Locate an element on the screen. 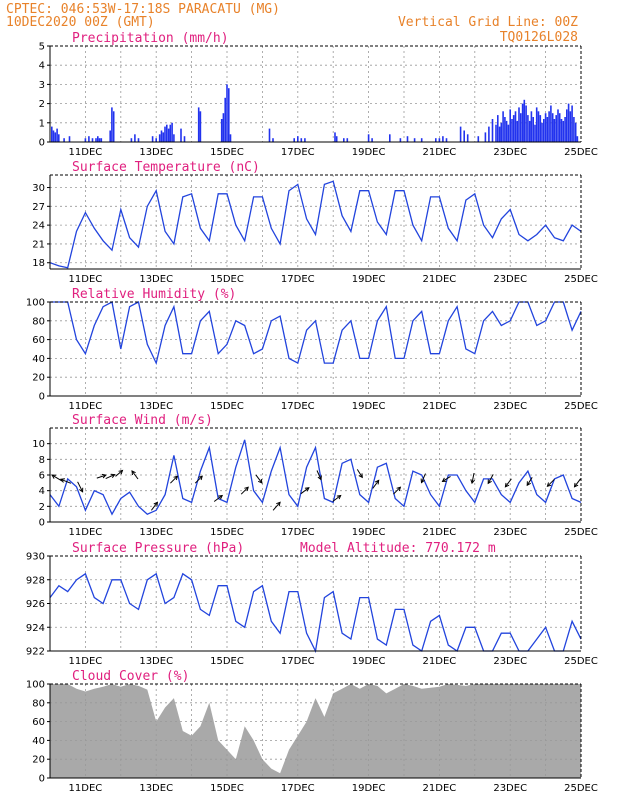 The height and width of the screenshot is (800, 618). cloud-xtick: 25DEC is located at coordinates (581, 788).